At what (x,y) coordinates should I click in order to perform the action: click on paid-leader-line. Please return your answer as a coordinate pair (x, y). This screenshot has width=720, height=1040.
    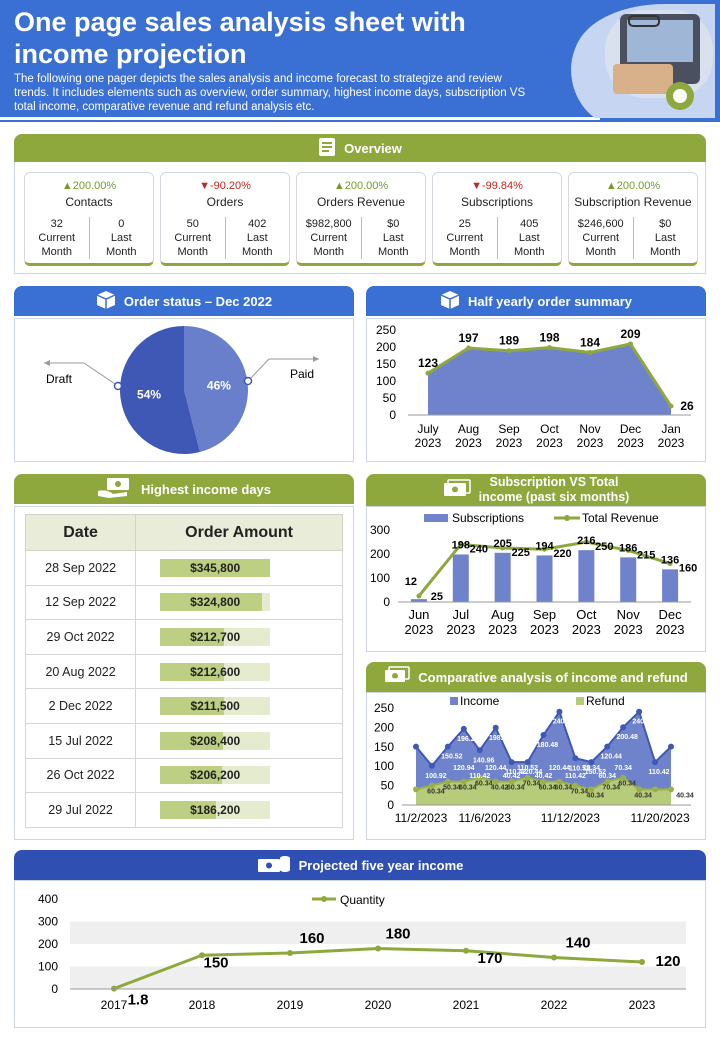
    Looking at the image, I should click on (283, 370).